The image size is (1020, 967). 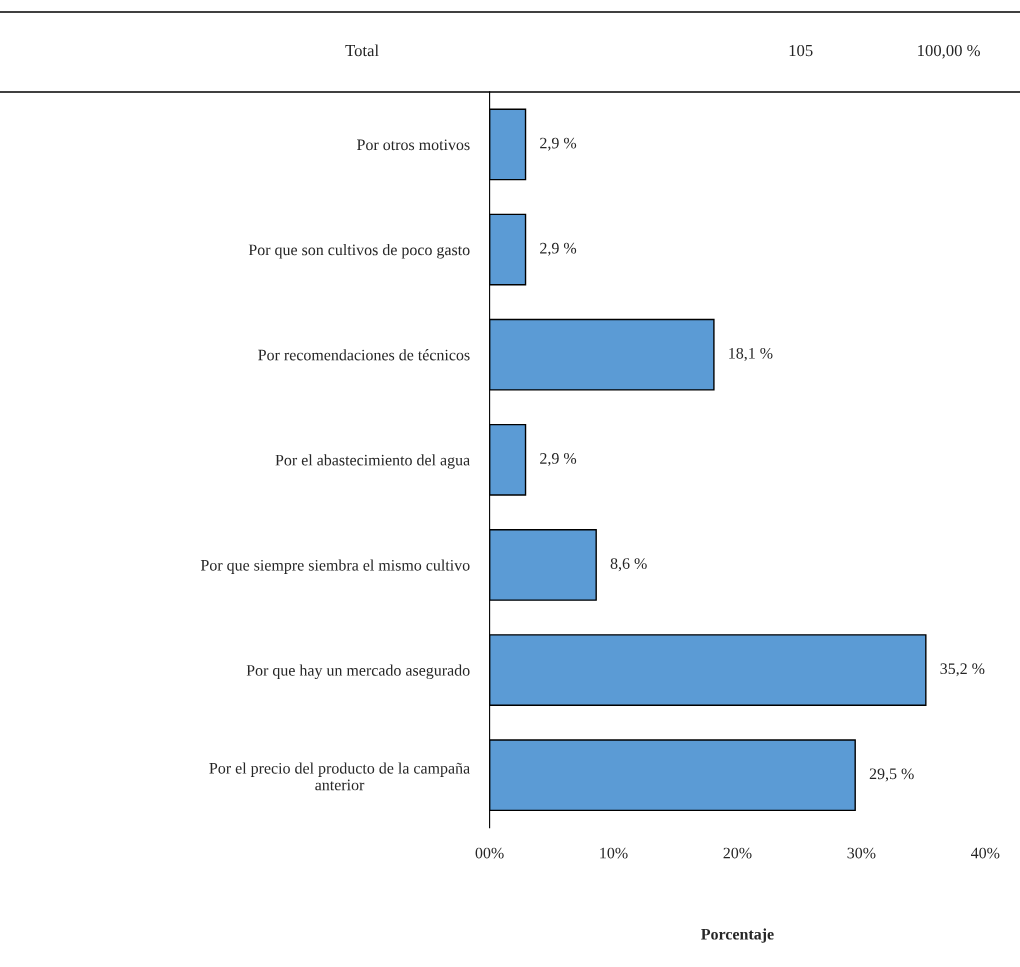 I want to click on data-label: 18,1 %, so click(x=751, y=354).